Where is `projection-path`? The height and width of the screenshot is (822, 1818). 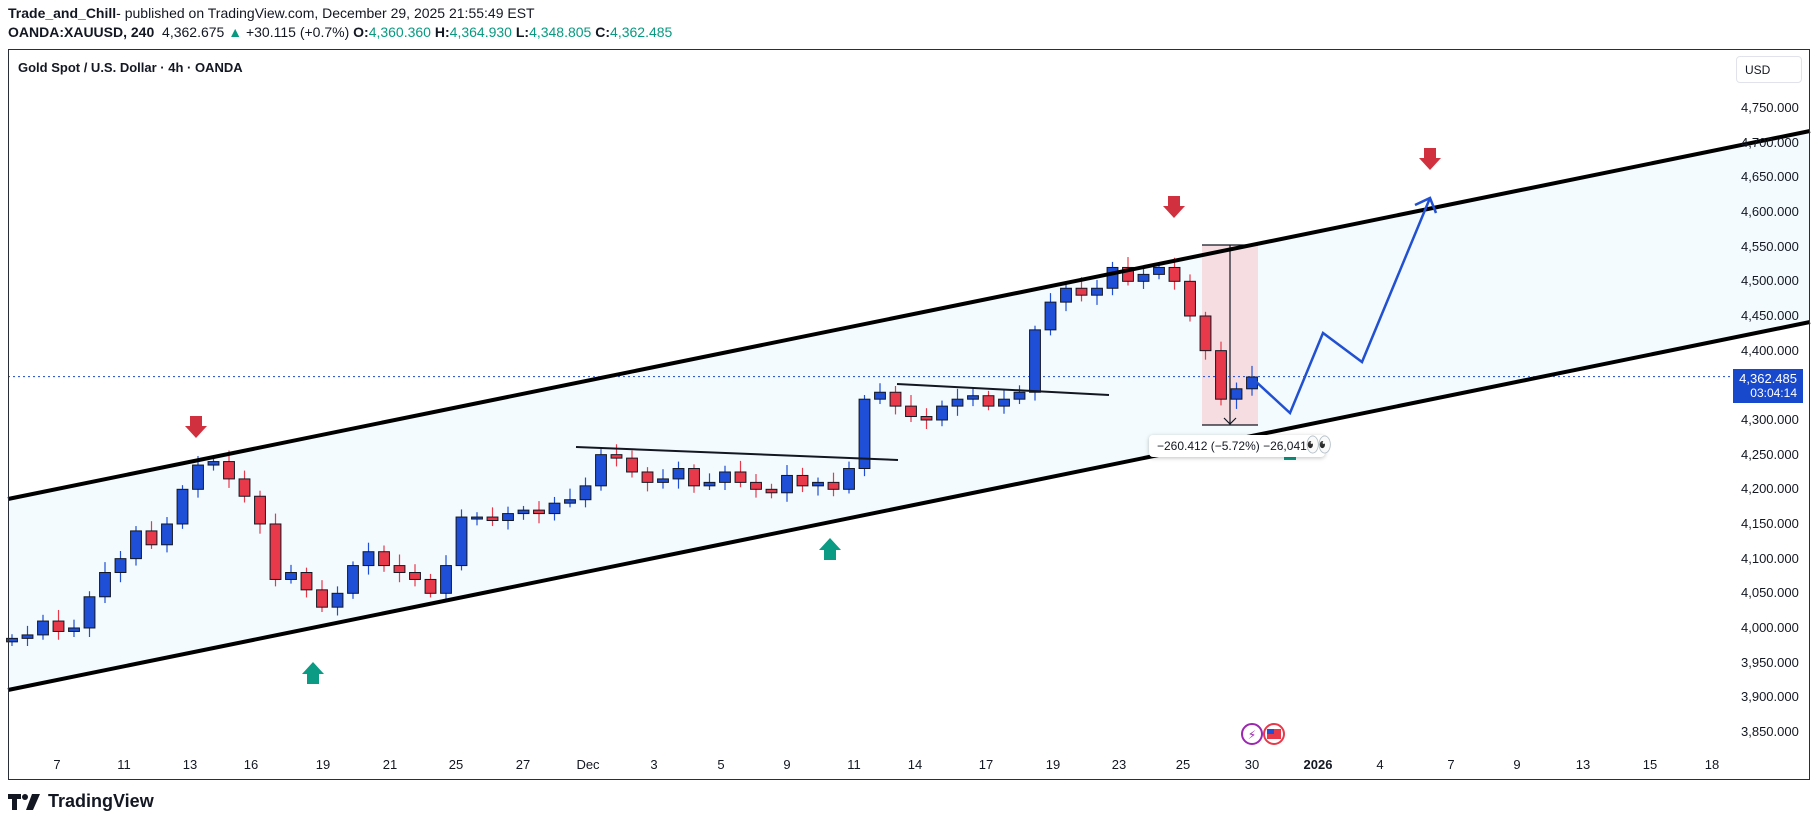 projection-path is located at coordinates (1341, 306).